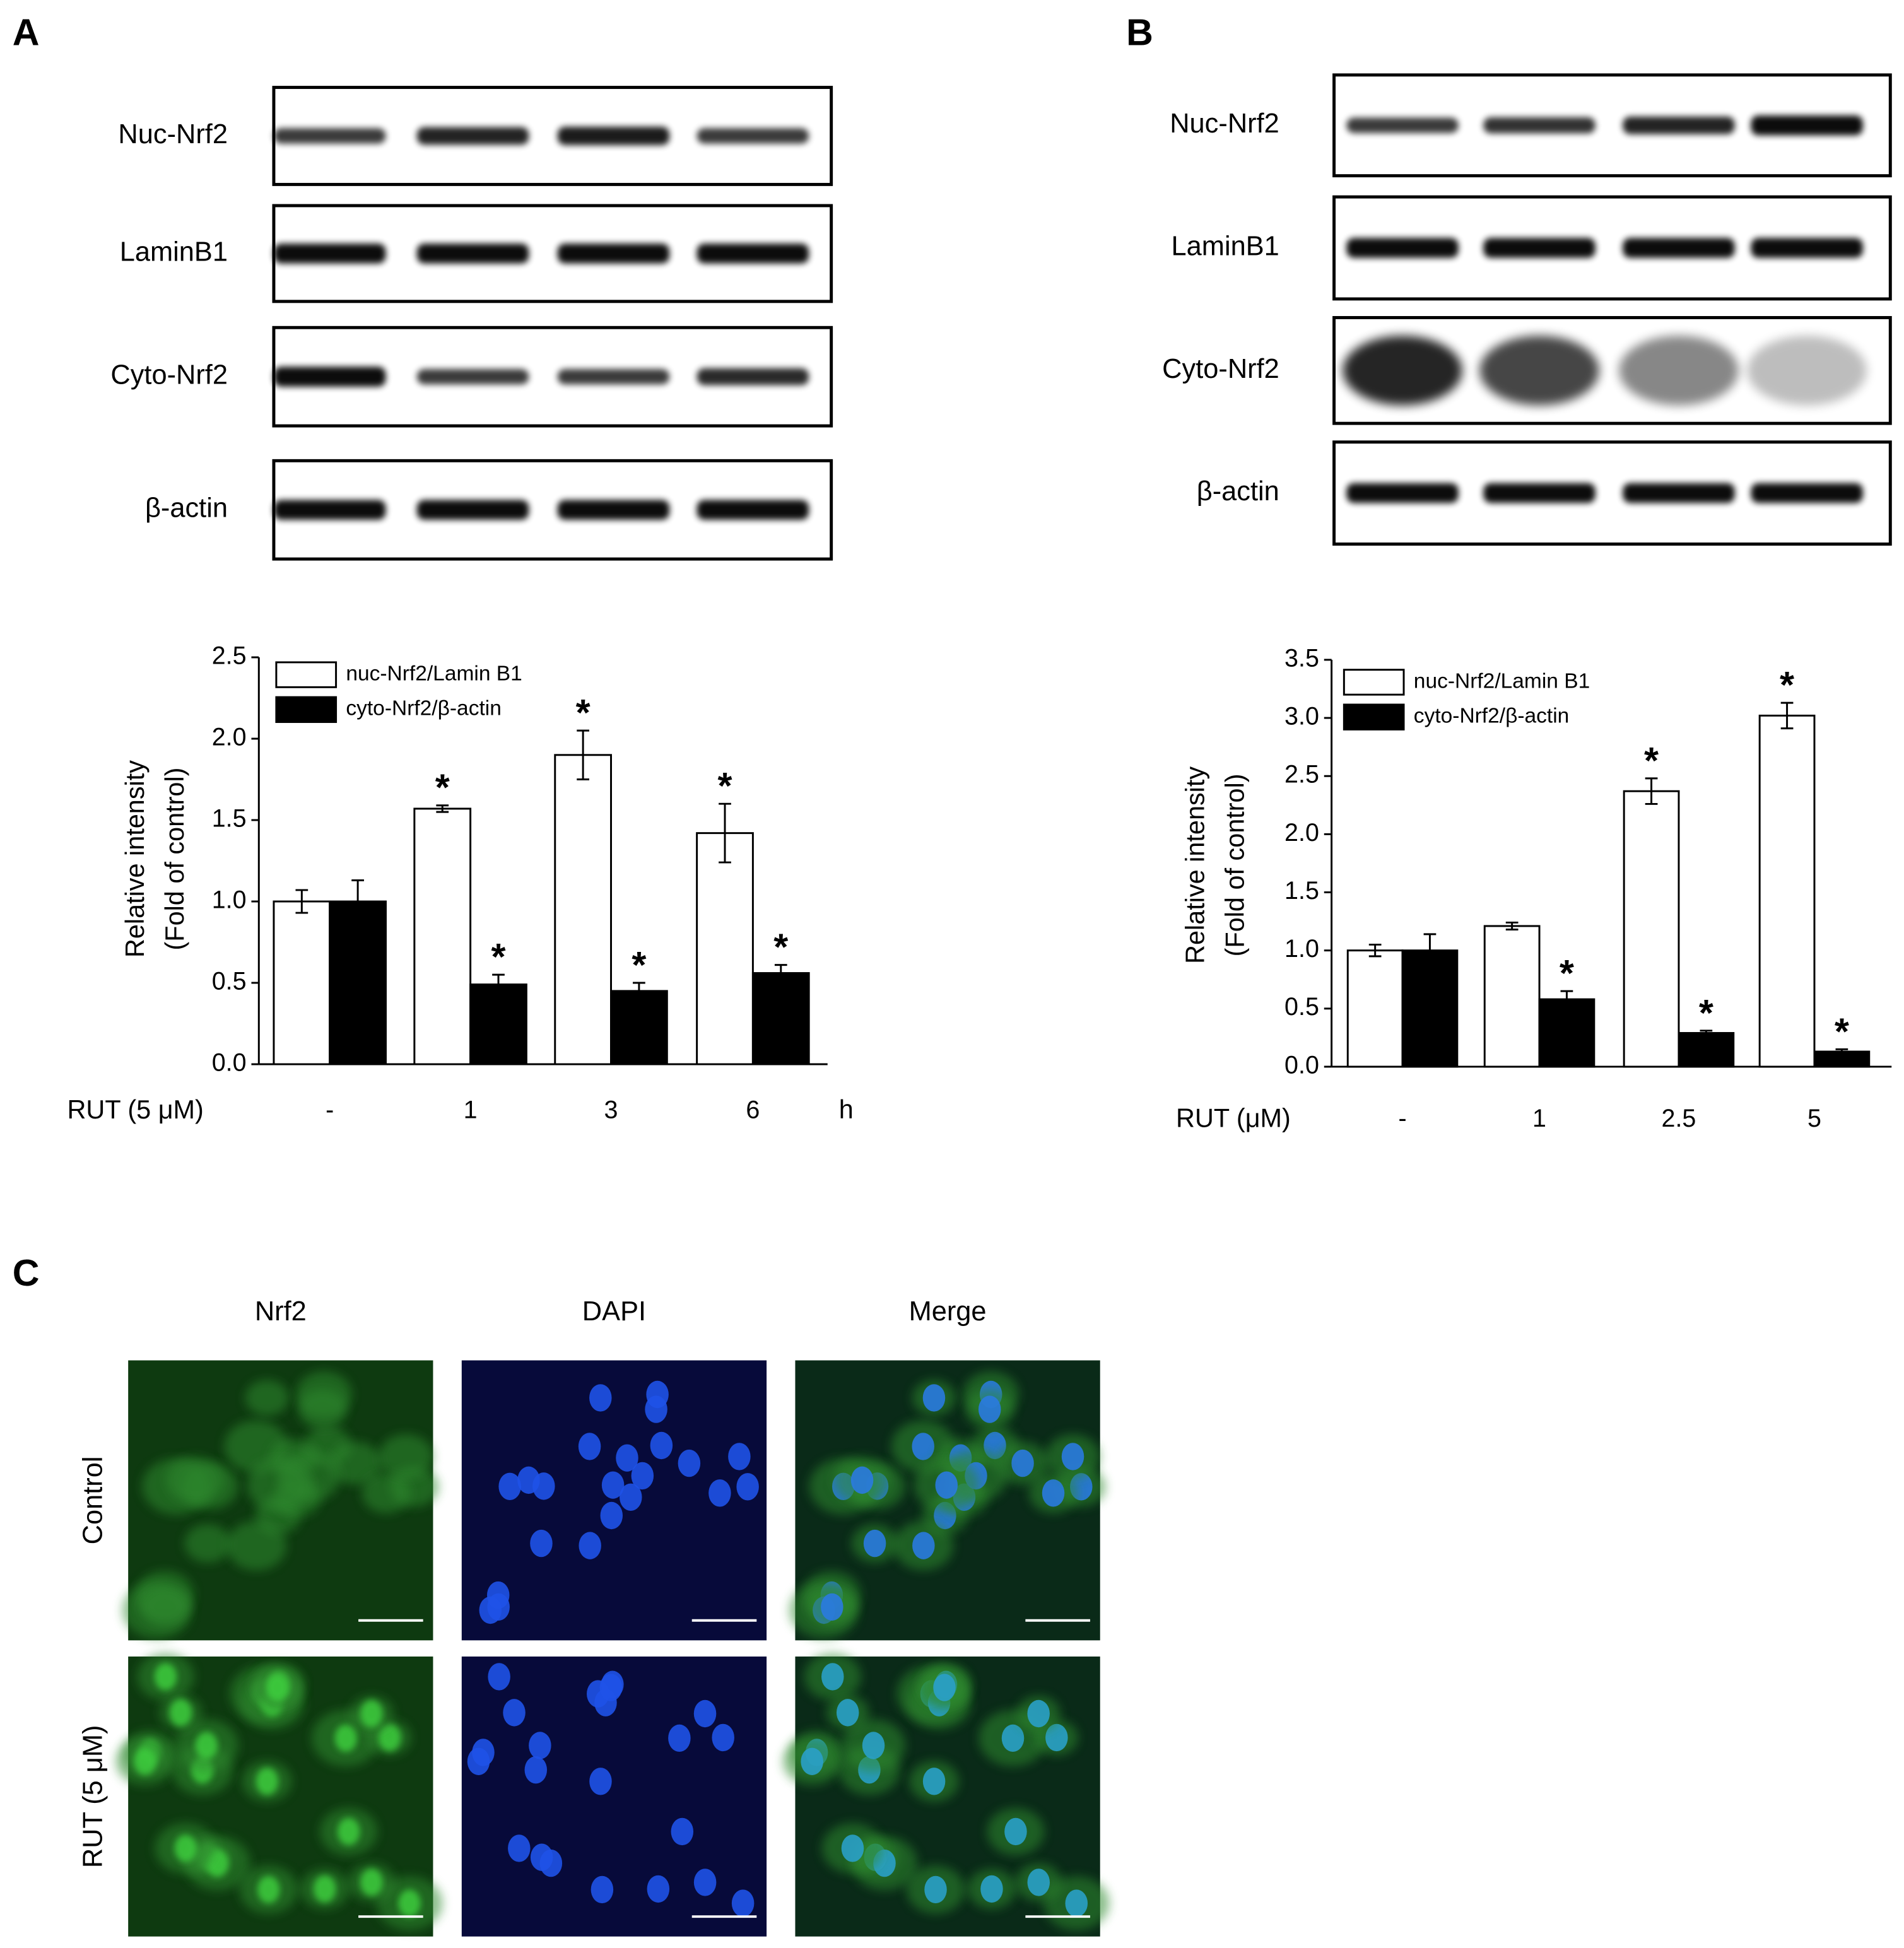  I want to click on blot-label: Cyto-Nrf2, so click(169, 375).